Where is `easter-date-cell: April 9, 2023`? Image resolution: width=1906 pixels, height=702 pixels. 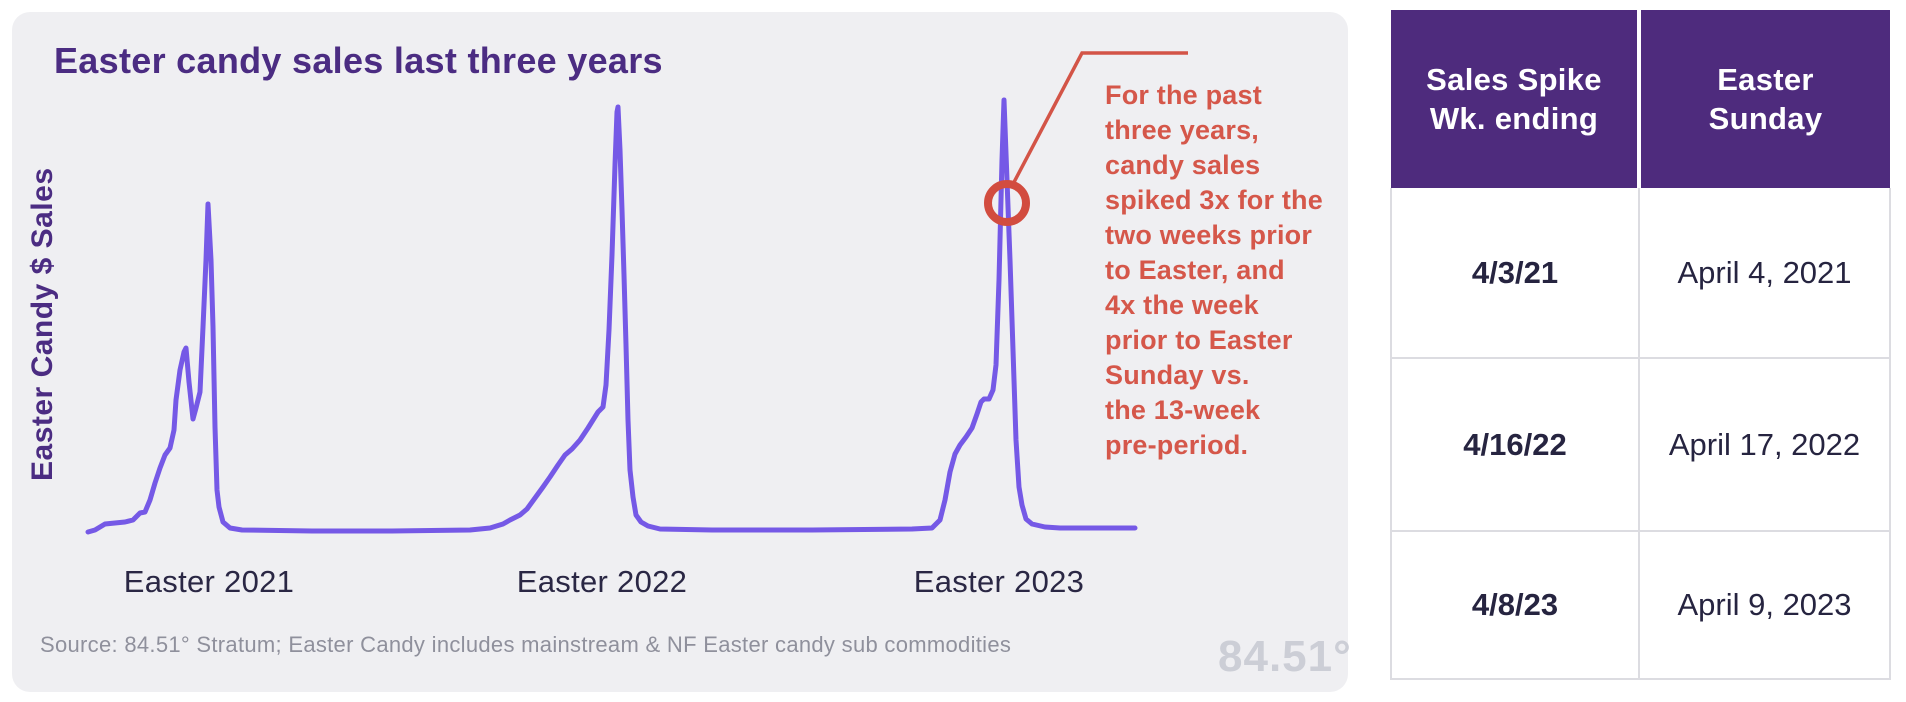
easter-date-cell: April 9, 2023 is located at coordinates (1764, 605).